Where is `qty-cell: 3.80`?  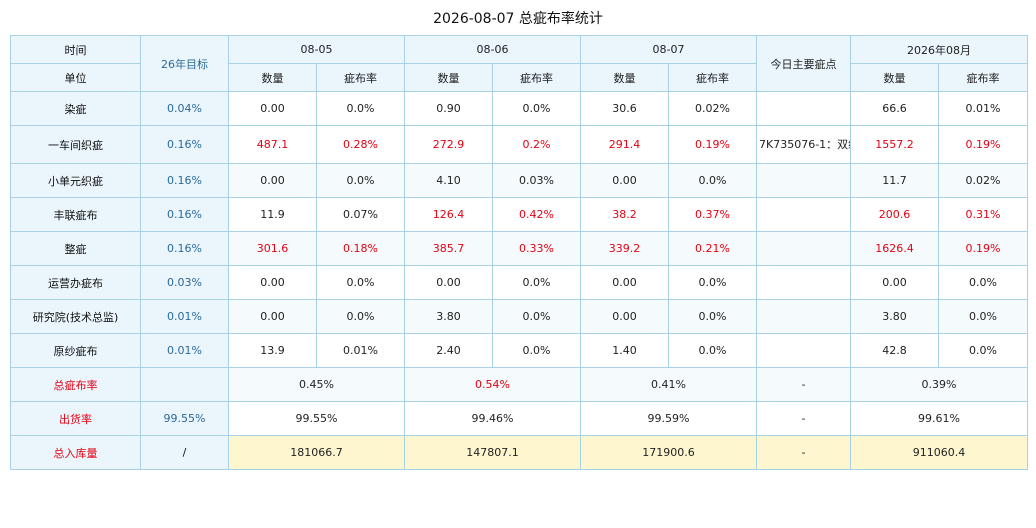 qty-cell: 3.80 is located at coordinates (448, 316).